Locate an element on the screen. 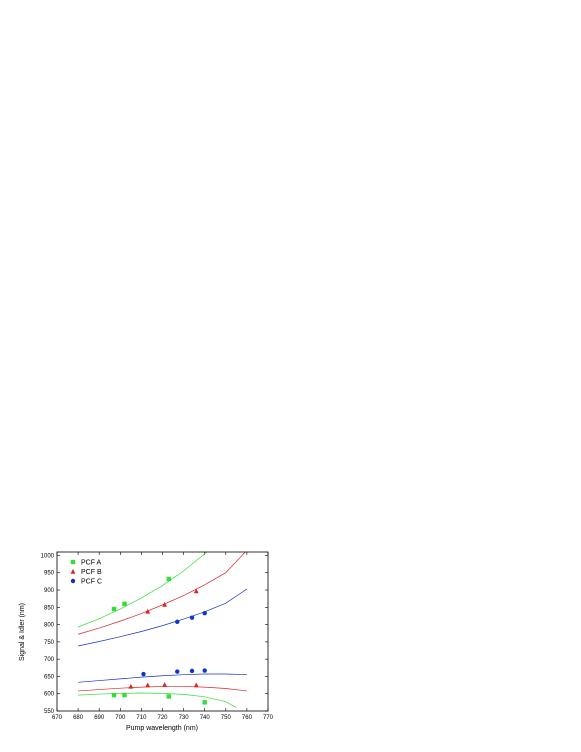 Image resolution: width=581 pixels, height=752 pixels. x-tick-label: 720 is located at coordinates (162, 718).